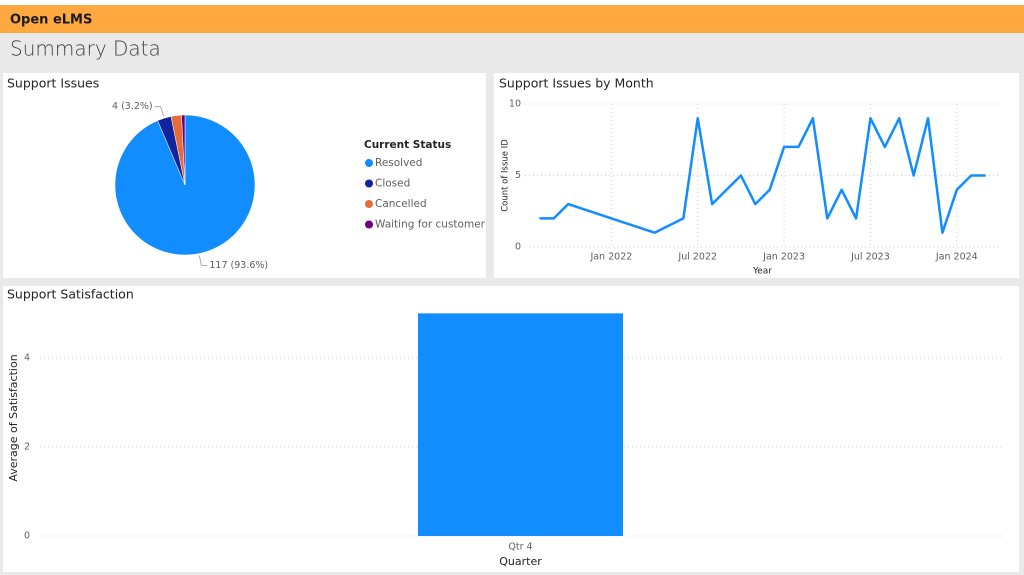 The image size is (1024, 575). Describe the element at coordinates (53, 83) in the screenshot. I see `panel-title: Support Issues` at that location.